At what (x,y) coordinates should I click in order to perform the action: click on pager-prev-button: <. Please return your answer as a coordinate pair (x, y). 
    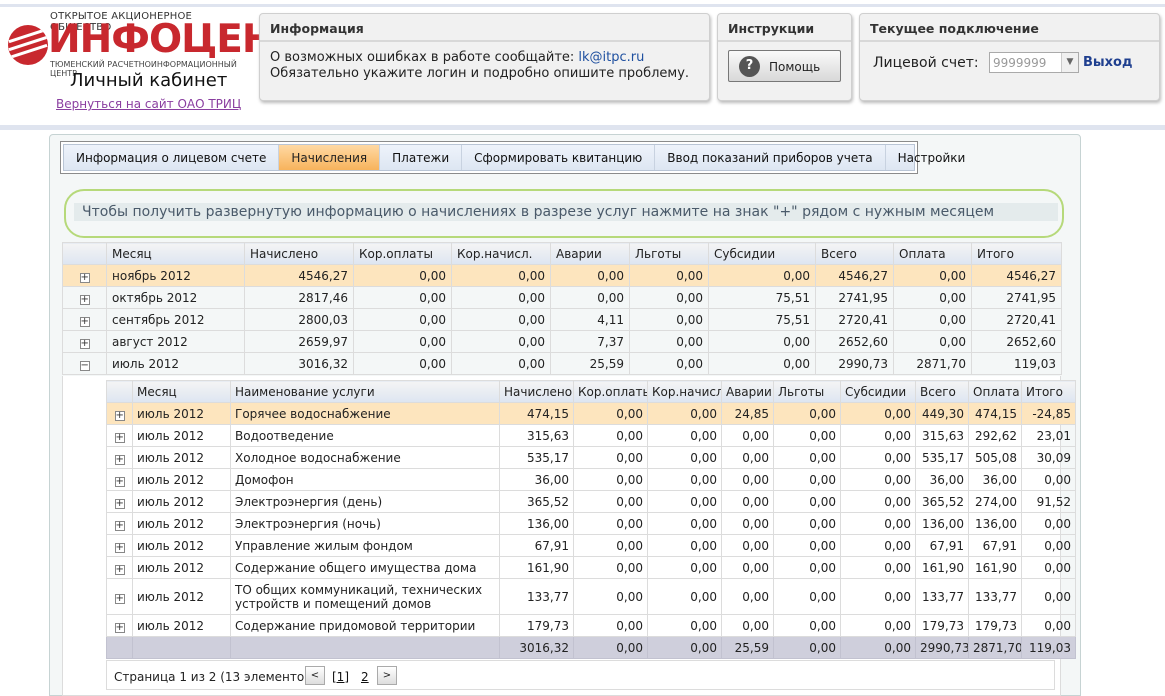
    Looking at the image, I should click on (315, 675).